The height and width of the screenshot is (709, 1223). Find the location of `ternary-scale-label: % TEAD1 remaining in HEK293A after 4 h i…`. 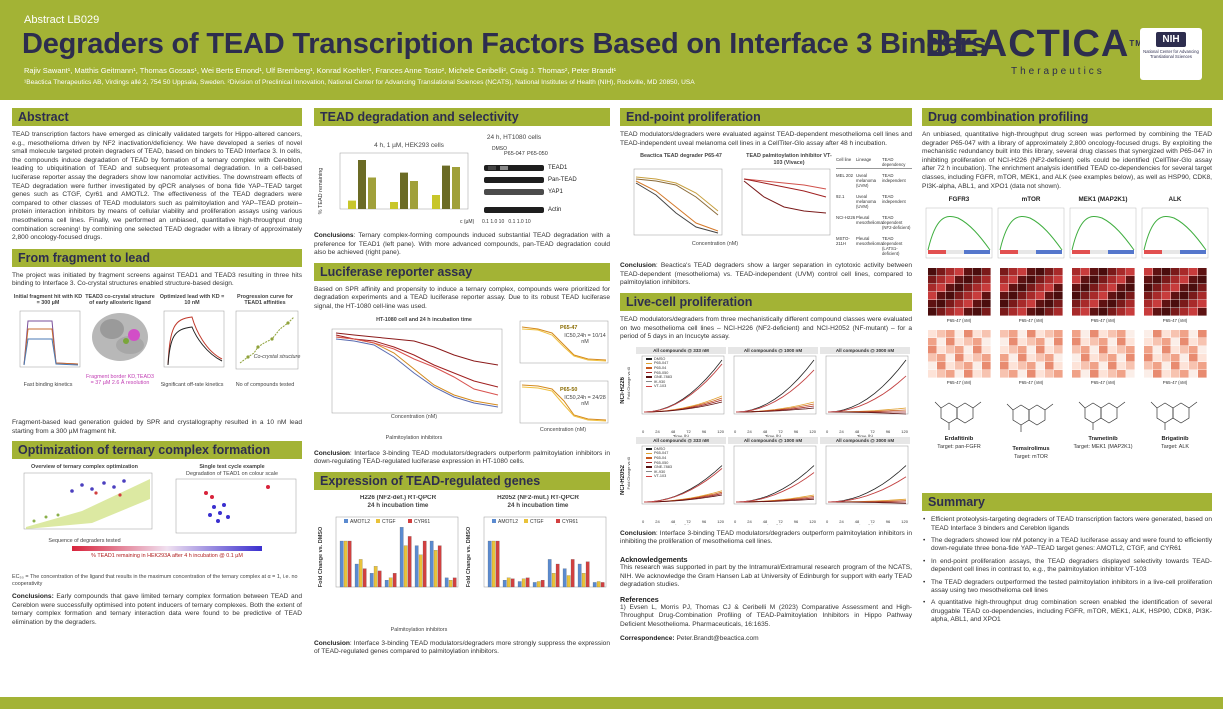

ternary-scale-label: % TEAD1 remaining in HEK293A after 4 h i… is located at coordinates (167, 556).